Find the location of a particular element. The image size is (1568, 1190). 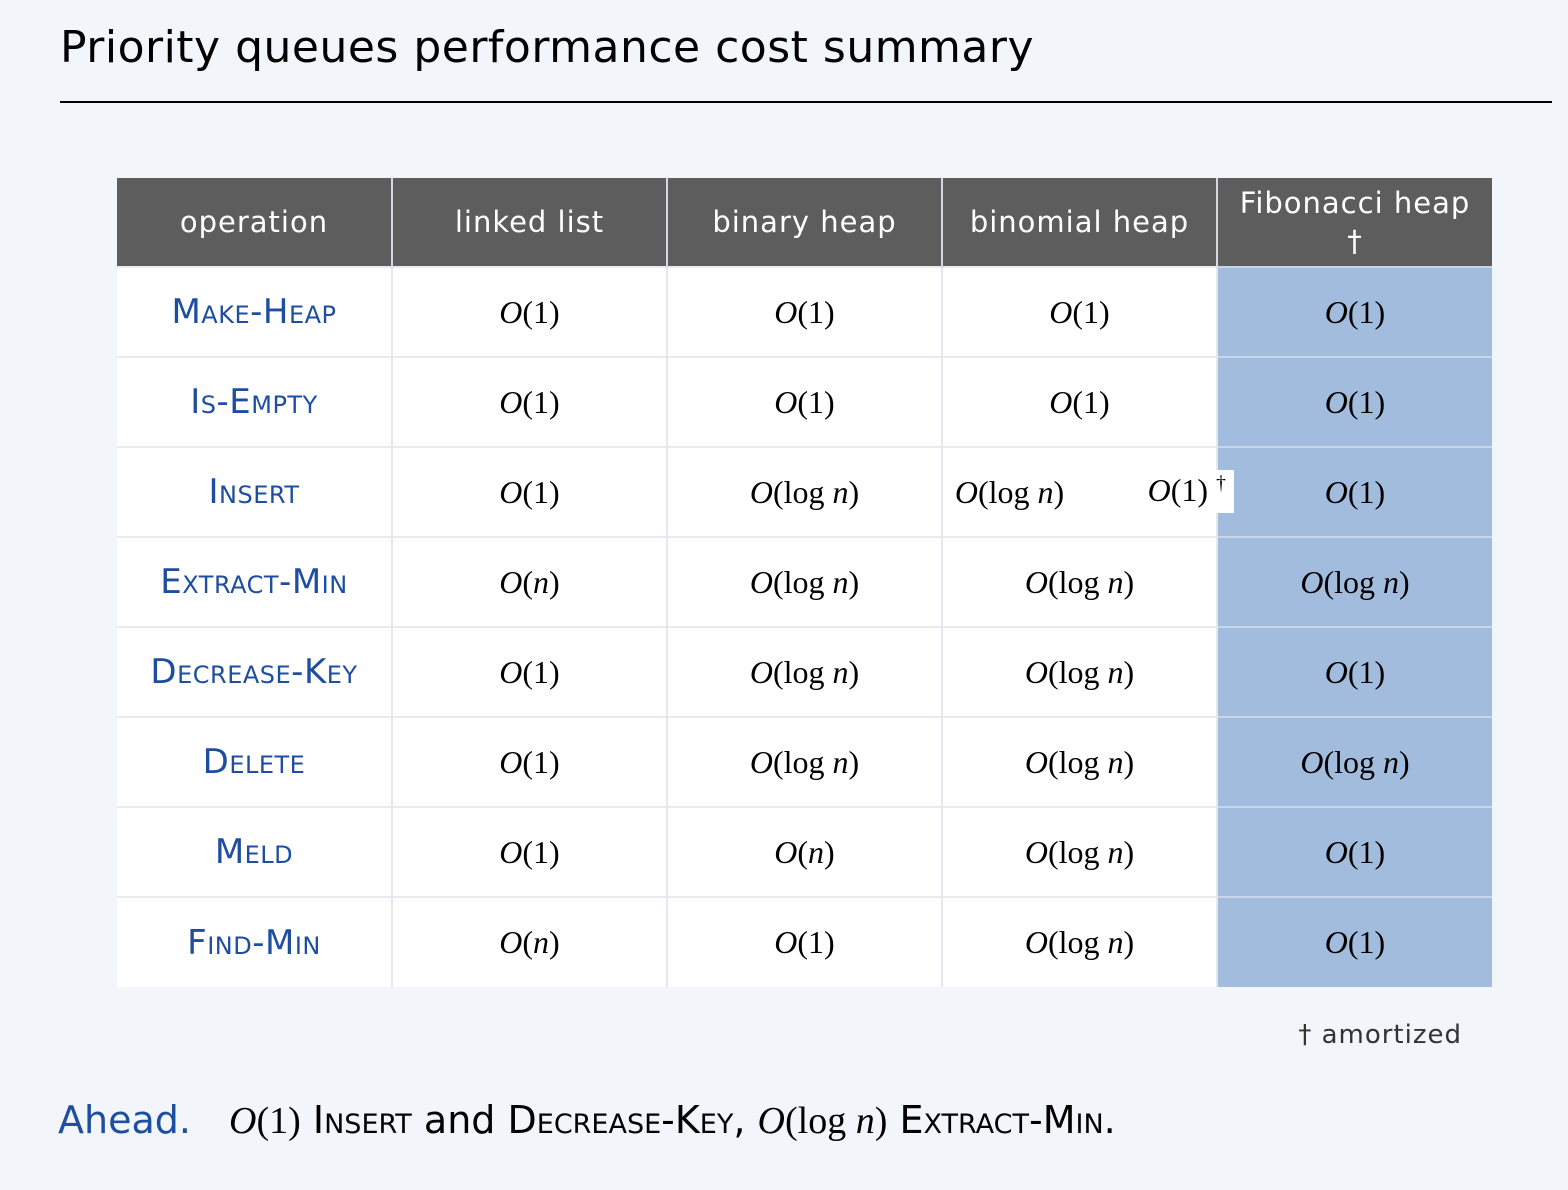

cost-cell-binomial: O(log n) O(1) † is located at coordinates (1087, 491).